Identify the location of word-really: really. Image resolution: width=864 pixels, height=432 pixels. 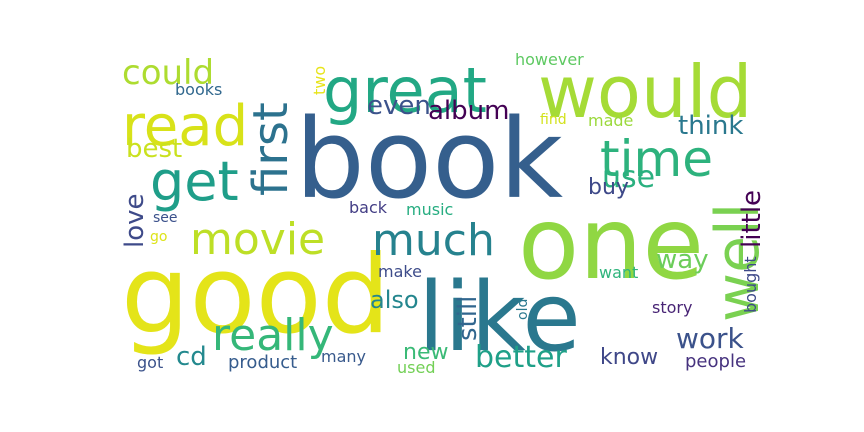
(273, 335).